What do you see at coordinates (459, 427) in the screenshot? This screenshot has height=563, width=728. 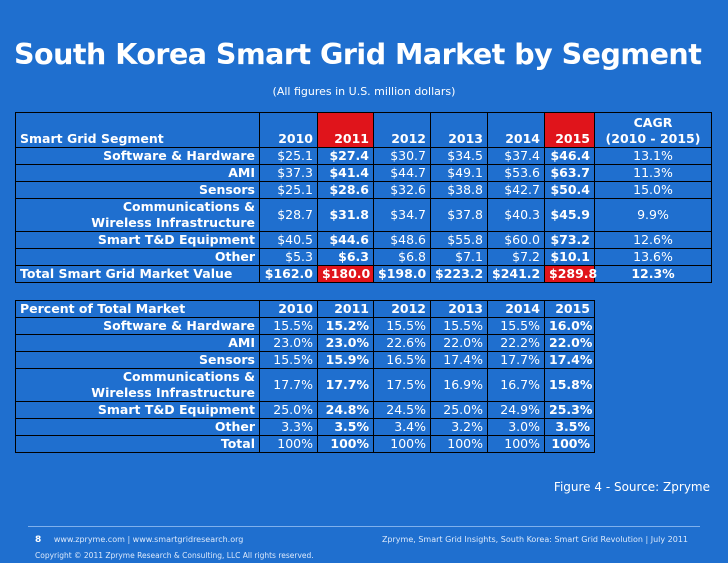 I see `percent-cell: 3.2%` at bounding box center [459, 427].